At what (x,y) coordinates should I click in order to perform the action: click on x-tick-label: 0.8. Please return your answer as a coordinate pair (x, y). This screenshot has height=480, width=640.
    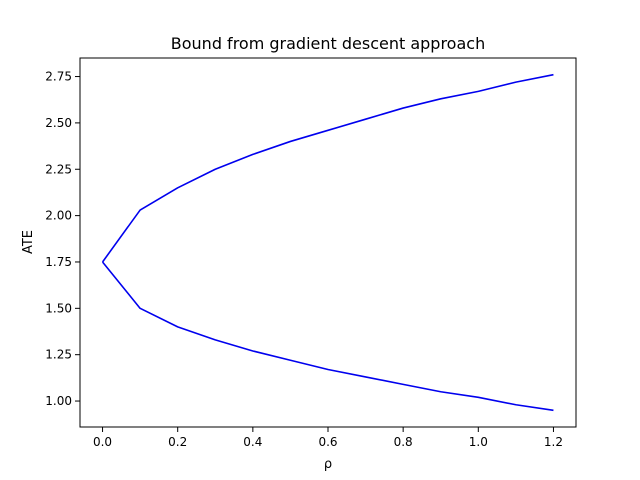
    Looking at the image, I should click on (403, 442).